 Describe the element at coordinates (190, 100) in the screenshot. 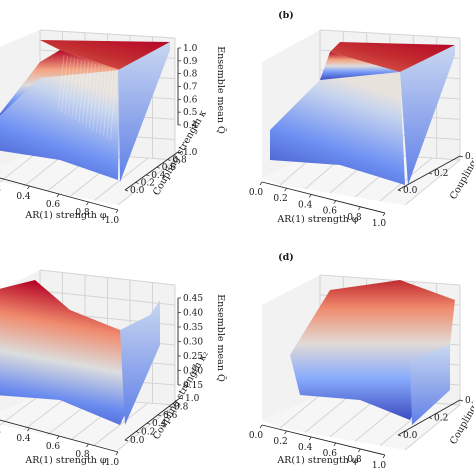

I see `z-tick-label: 0.6` at that location.